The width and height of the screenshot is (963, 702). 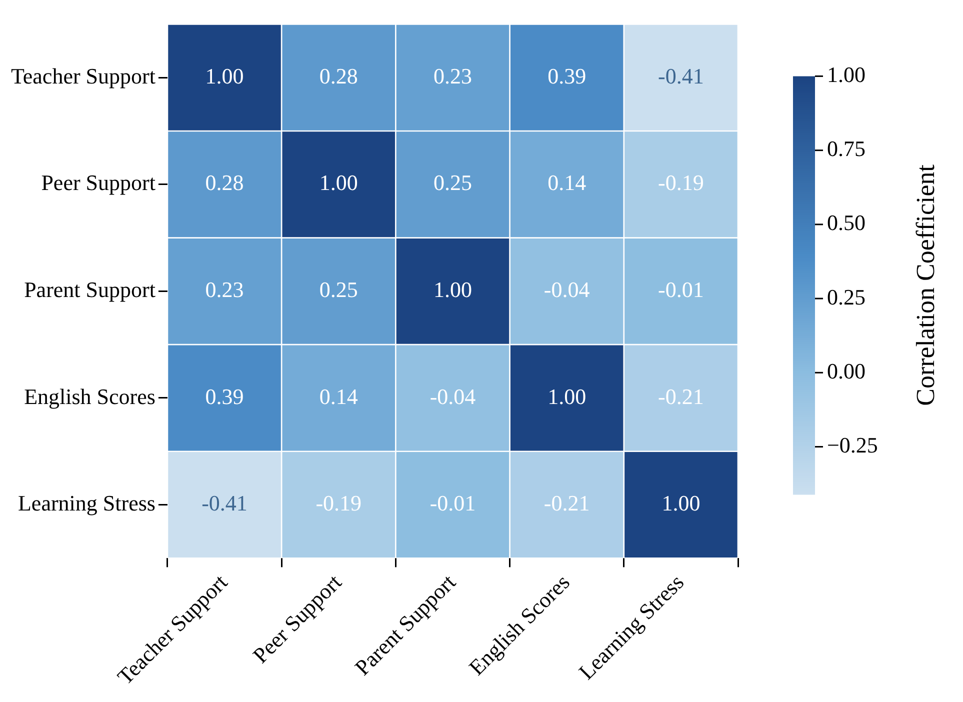 What do you see at coordinates (846, 149) in the screenshot?
I see `color-bar-label: 0.75` at bounding box center [846, 149].